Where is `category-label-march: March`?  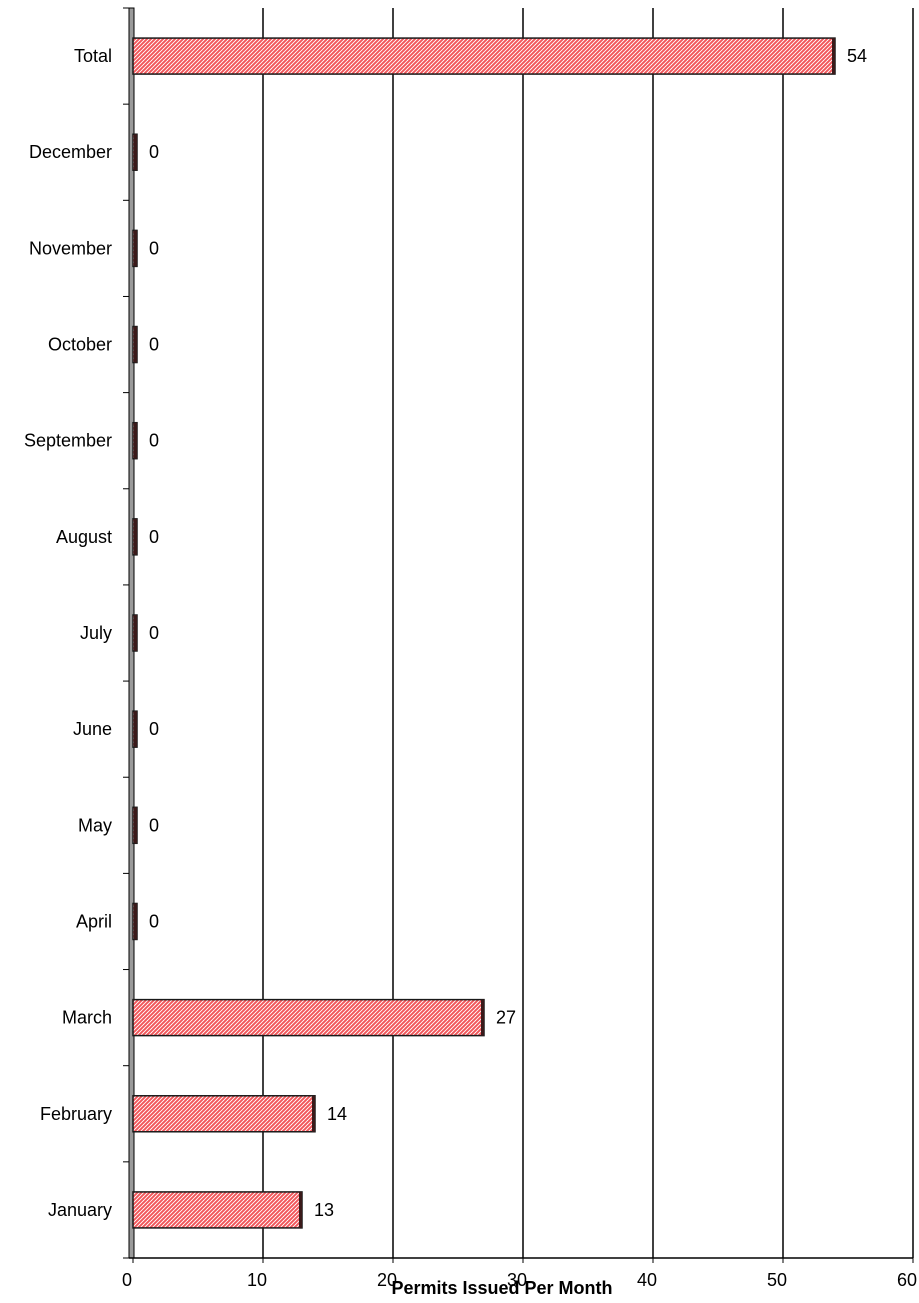 category-label-march: March is located at coordinates (87, 1018).